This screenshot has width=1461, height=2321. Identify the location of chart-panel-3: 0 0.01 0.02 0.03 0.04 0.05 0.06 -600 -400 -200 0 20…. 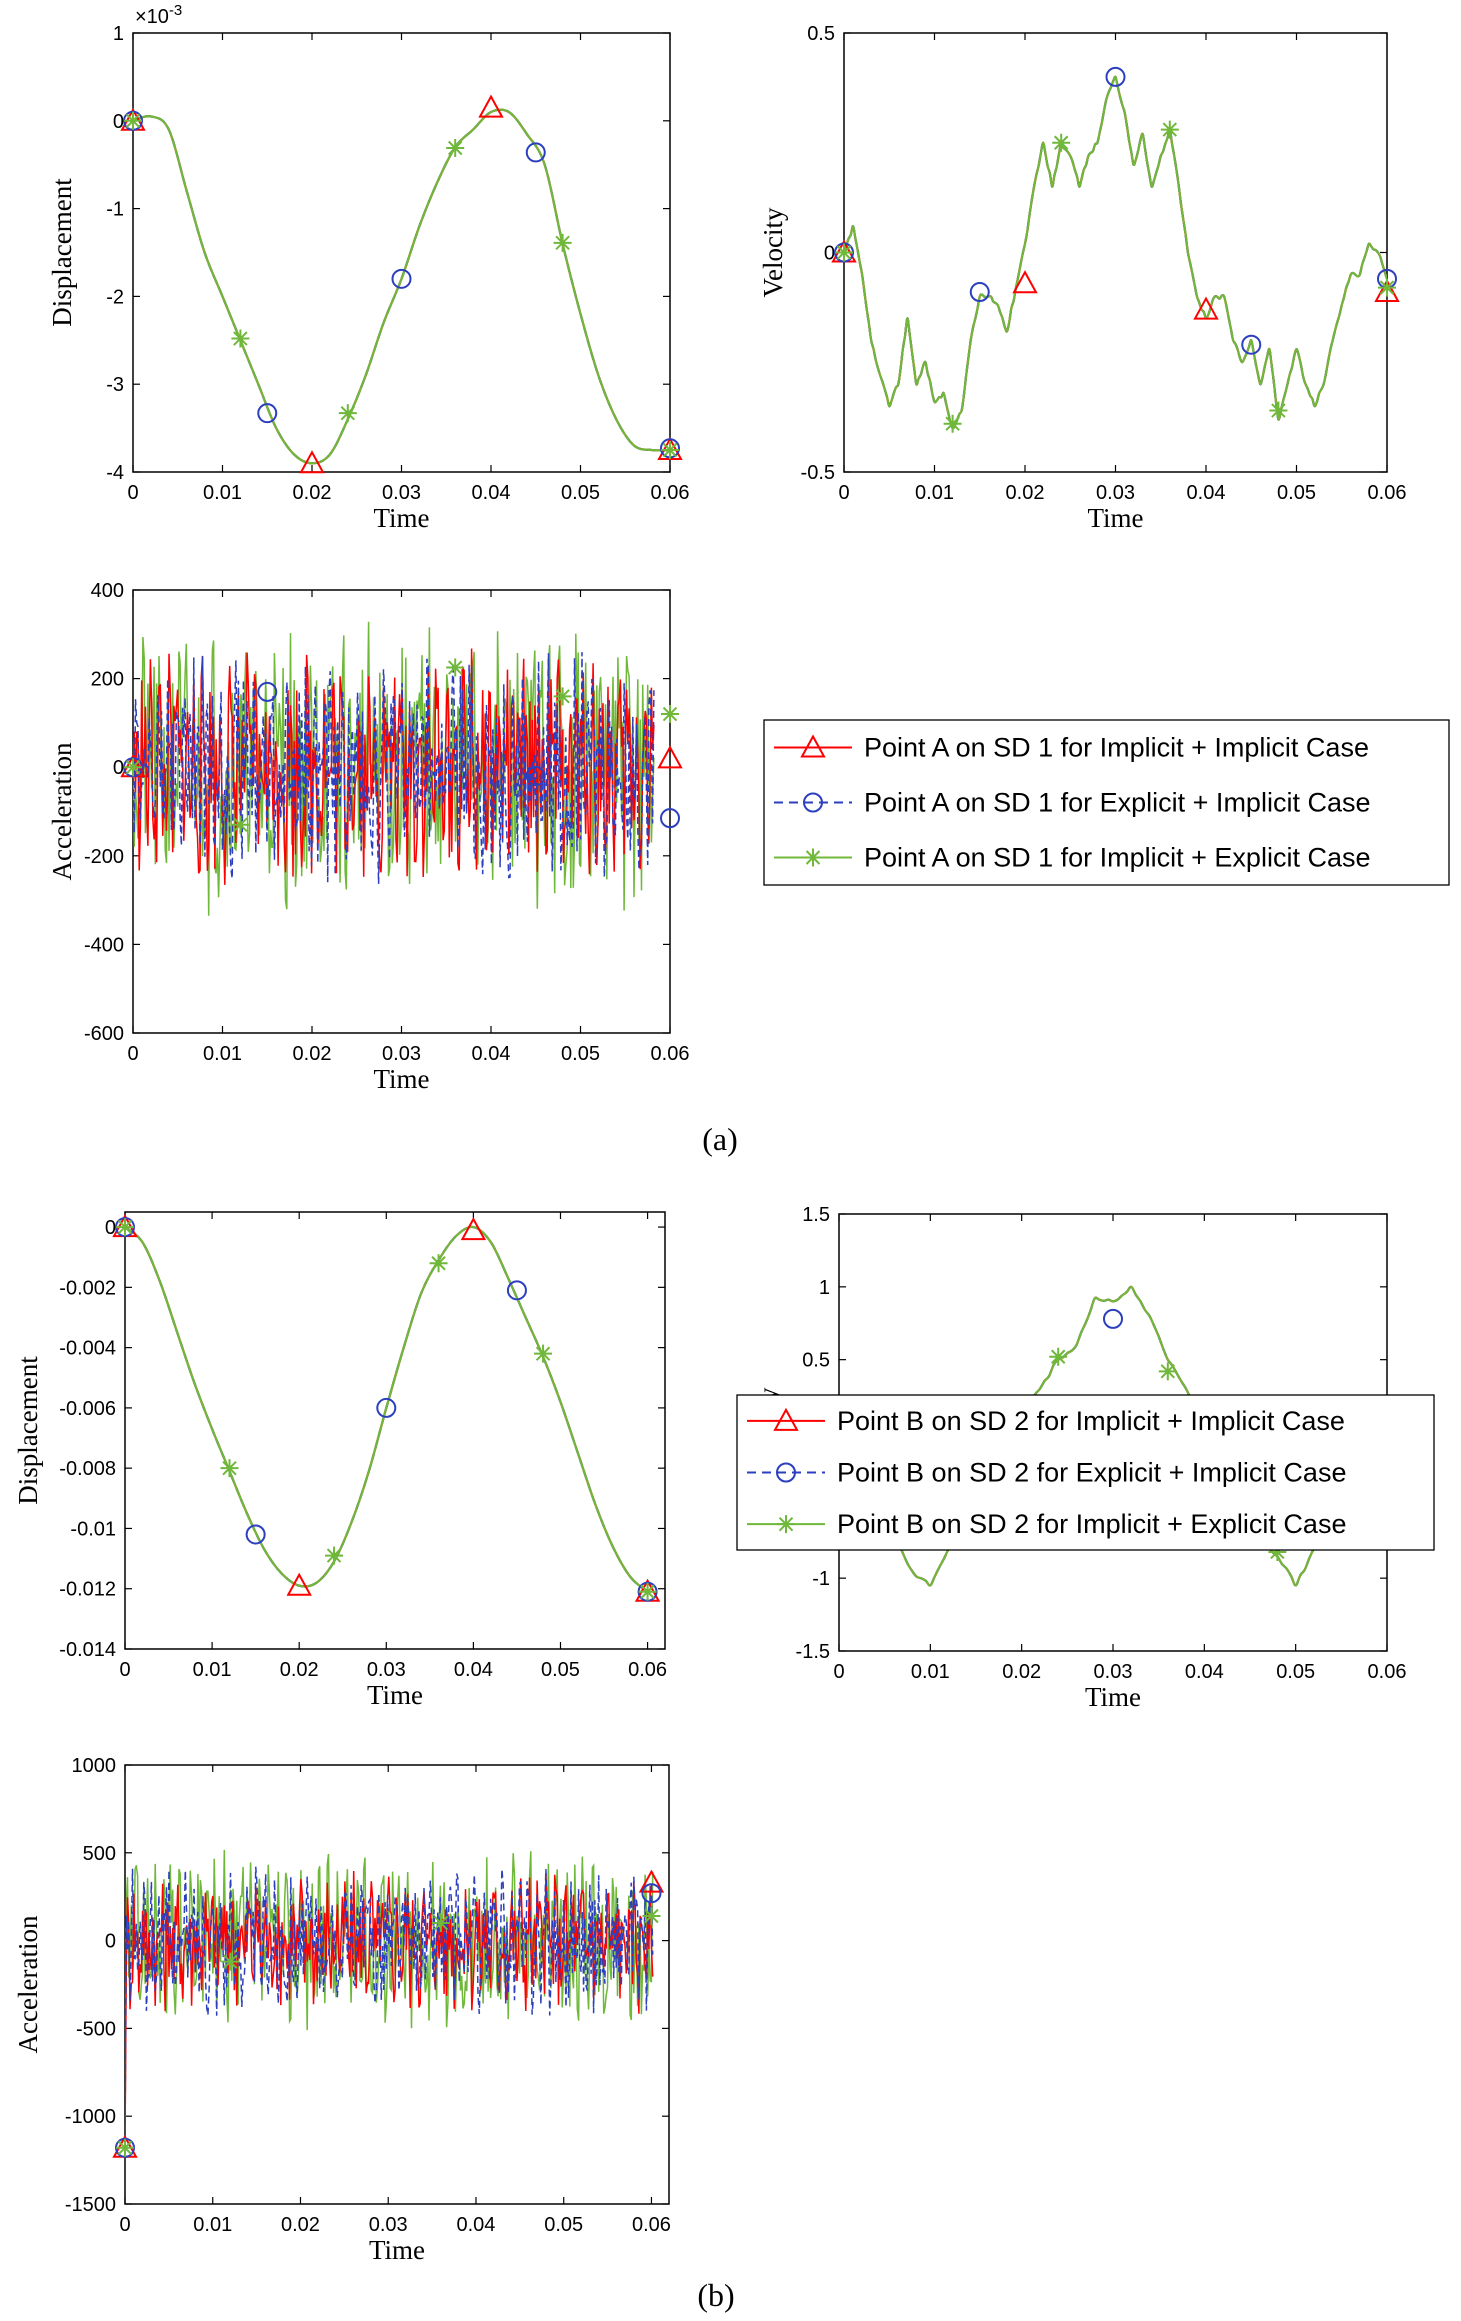
(368, 837).